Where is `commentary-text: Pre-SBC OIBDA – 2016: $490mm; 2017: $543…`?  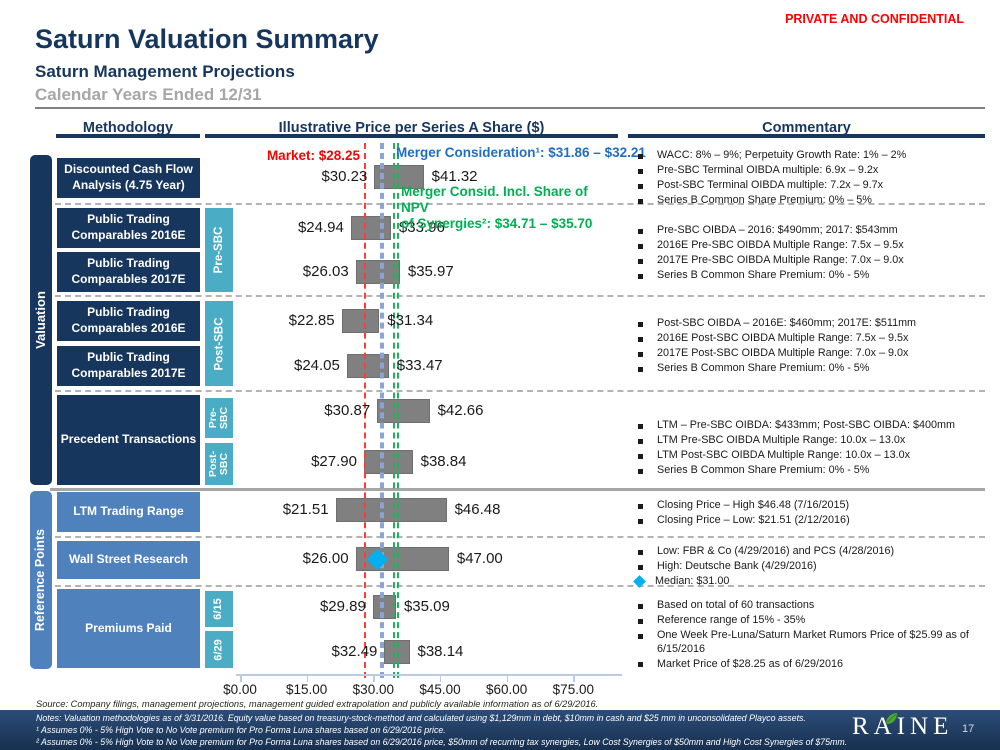
commentary-text: Pre-SBC OIBDA – 2016: $490mm; 2017: $543… is located at coordinates (777, 230).